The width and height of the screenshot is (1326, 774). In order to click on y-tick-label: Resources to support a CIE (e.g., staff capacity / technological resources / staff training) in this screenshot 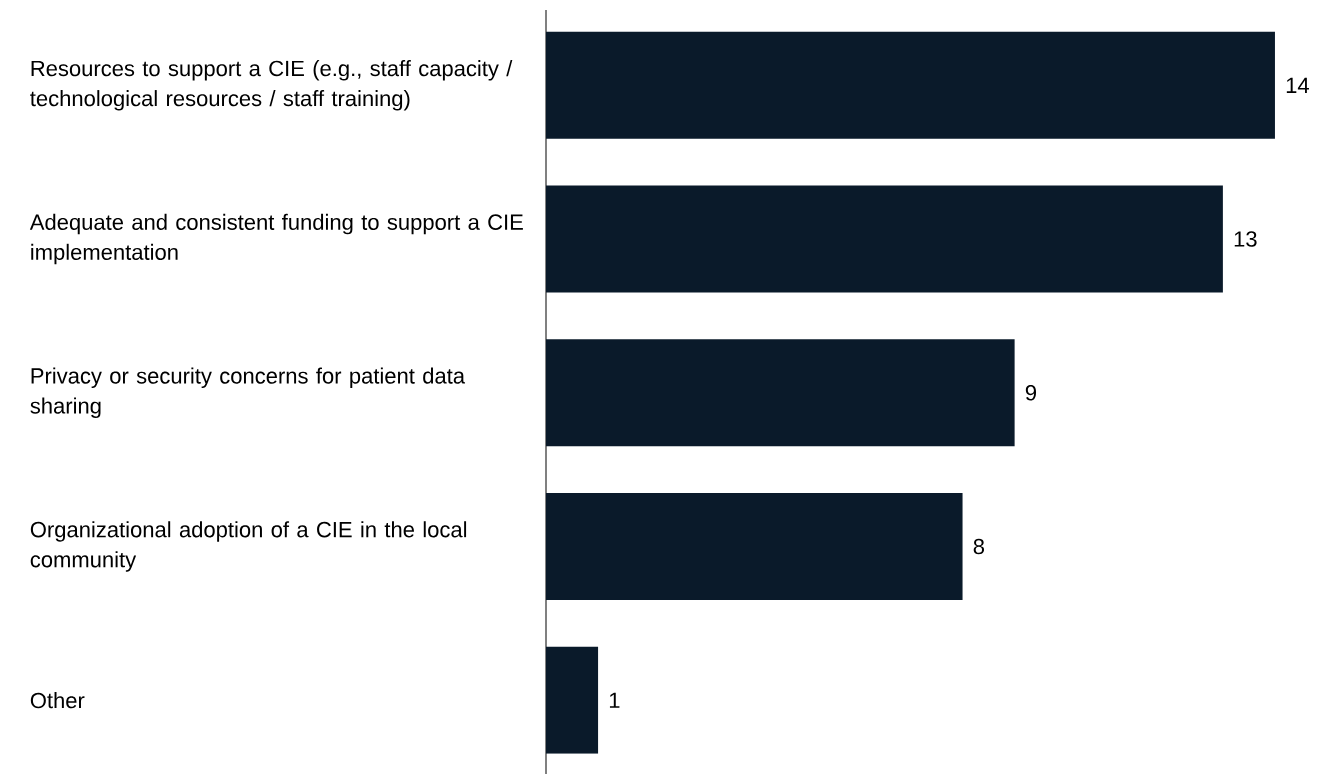, I will do `click(271, 85)`.